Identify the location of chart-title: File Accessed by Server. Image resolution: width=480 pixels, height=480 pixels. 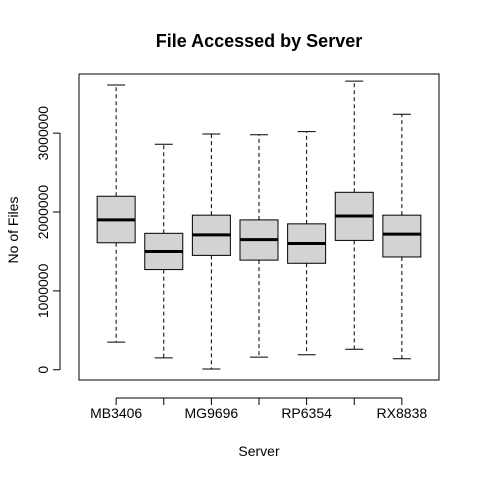
(259, 41).